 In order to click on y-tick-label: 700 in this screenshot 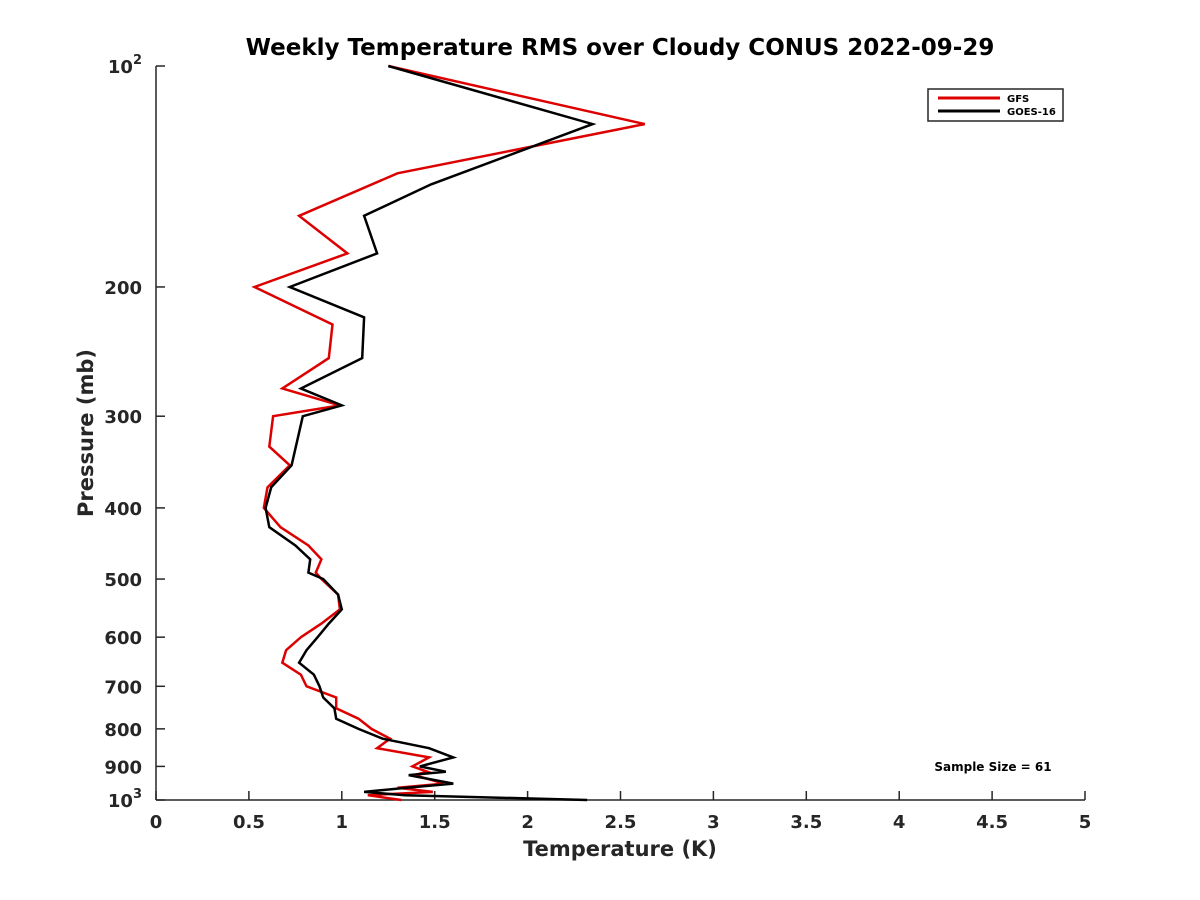, I will do `click(123, 687)`.